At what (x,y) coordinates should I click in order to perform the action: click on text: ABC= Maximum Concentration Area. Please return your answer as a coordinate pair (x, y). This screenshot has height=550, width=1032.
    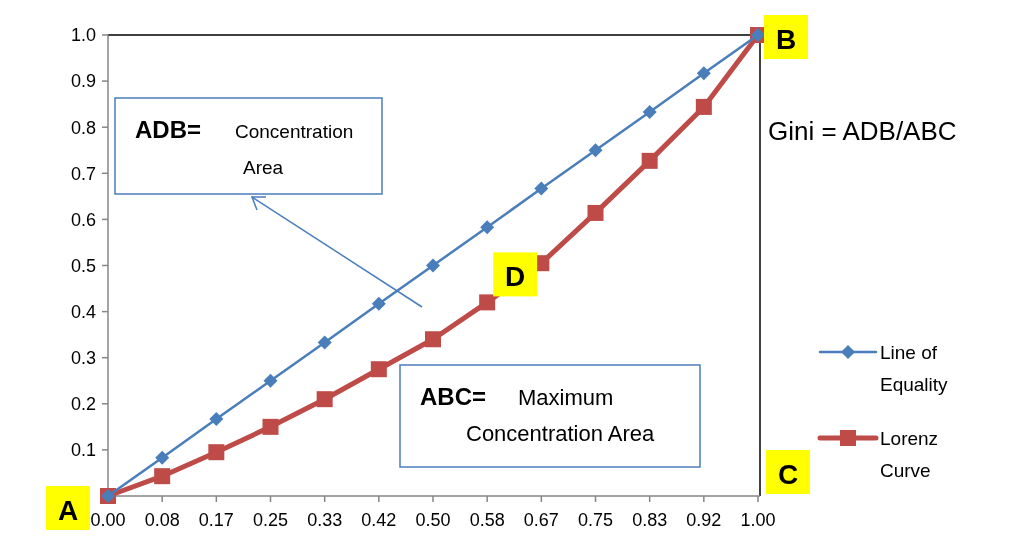
    Looking at the image, I should click on (537, 414).